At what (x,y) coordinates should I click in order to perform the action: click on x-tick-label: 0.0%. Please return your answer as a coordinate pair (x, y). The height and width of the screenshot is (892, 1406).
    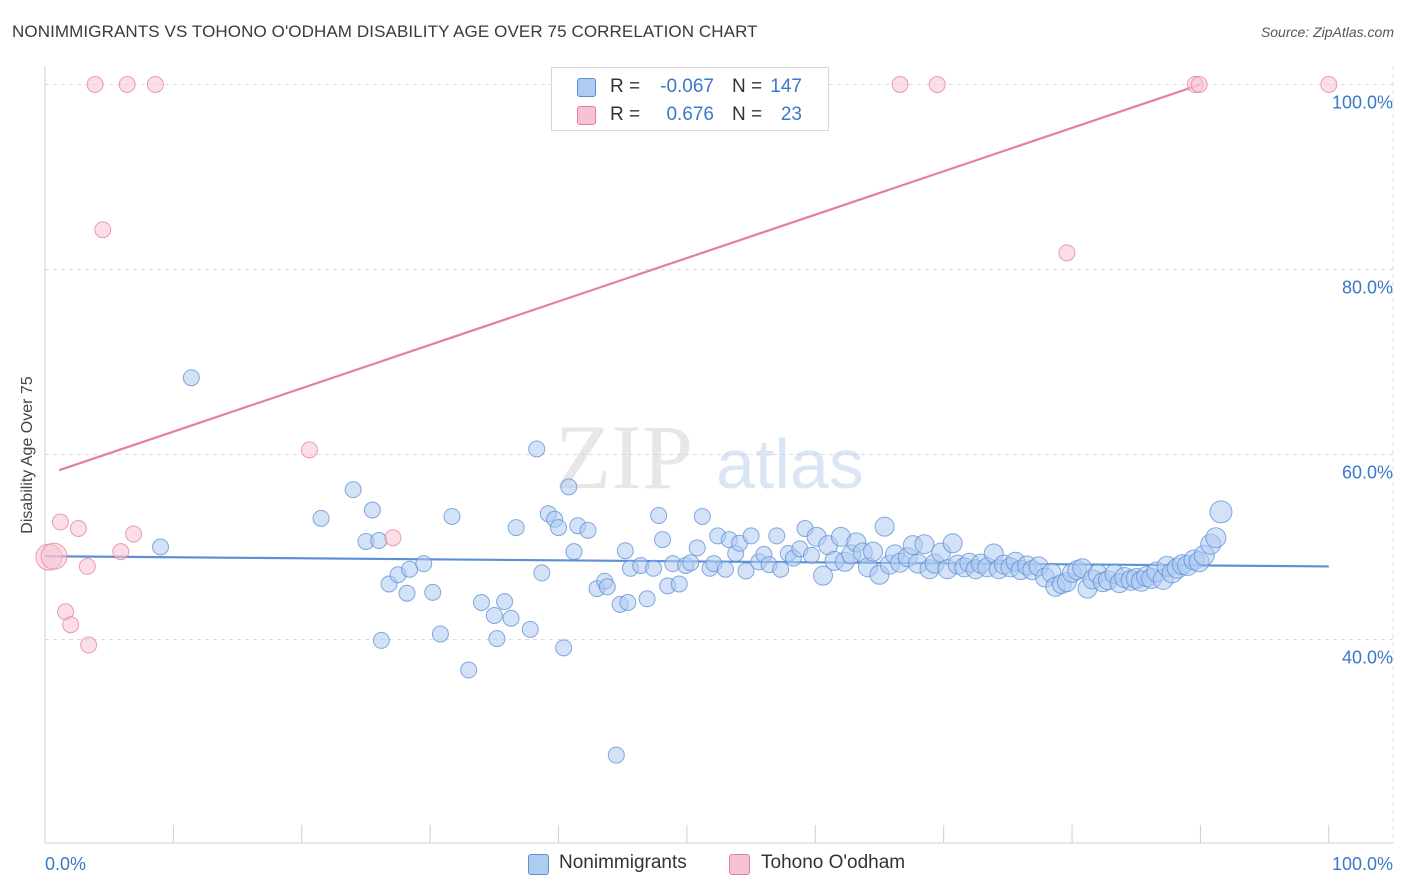
    Looking at the image, I should click on (65, 864).